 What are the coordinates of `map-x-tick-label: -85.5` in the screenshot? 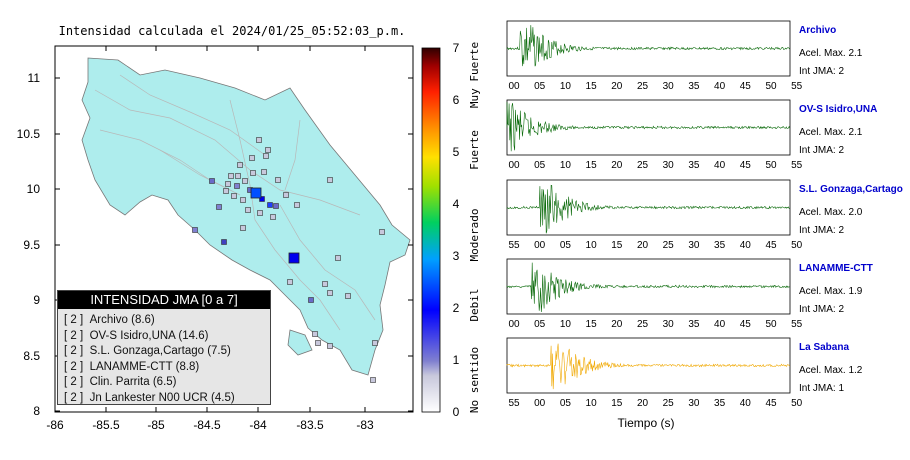 It's located at (106, 425).